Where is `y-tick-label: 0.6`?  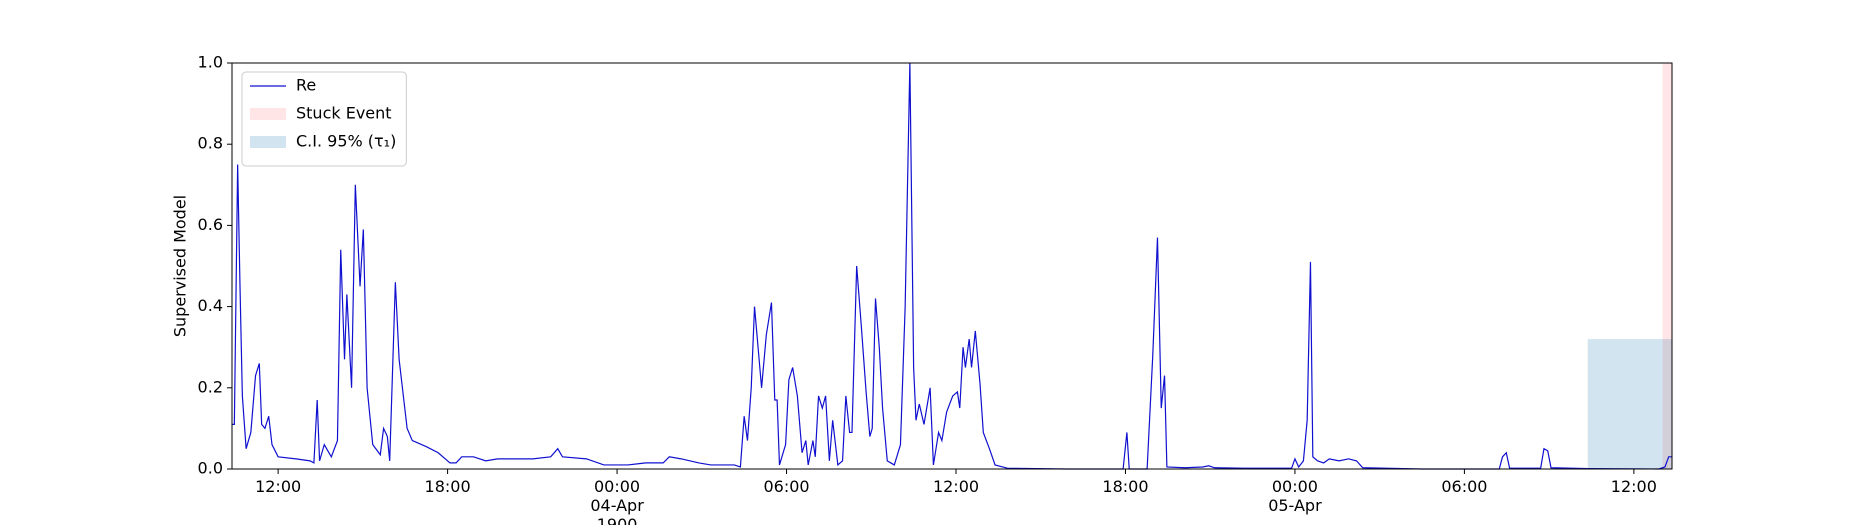
y-tick-label: 0.6 is located at coordinates (210, 224).